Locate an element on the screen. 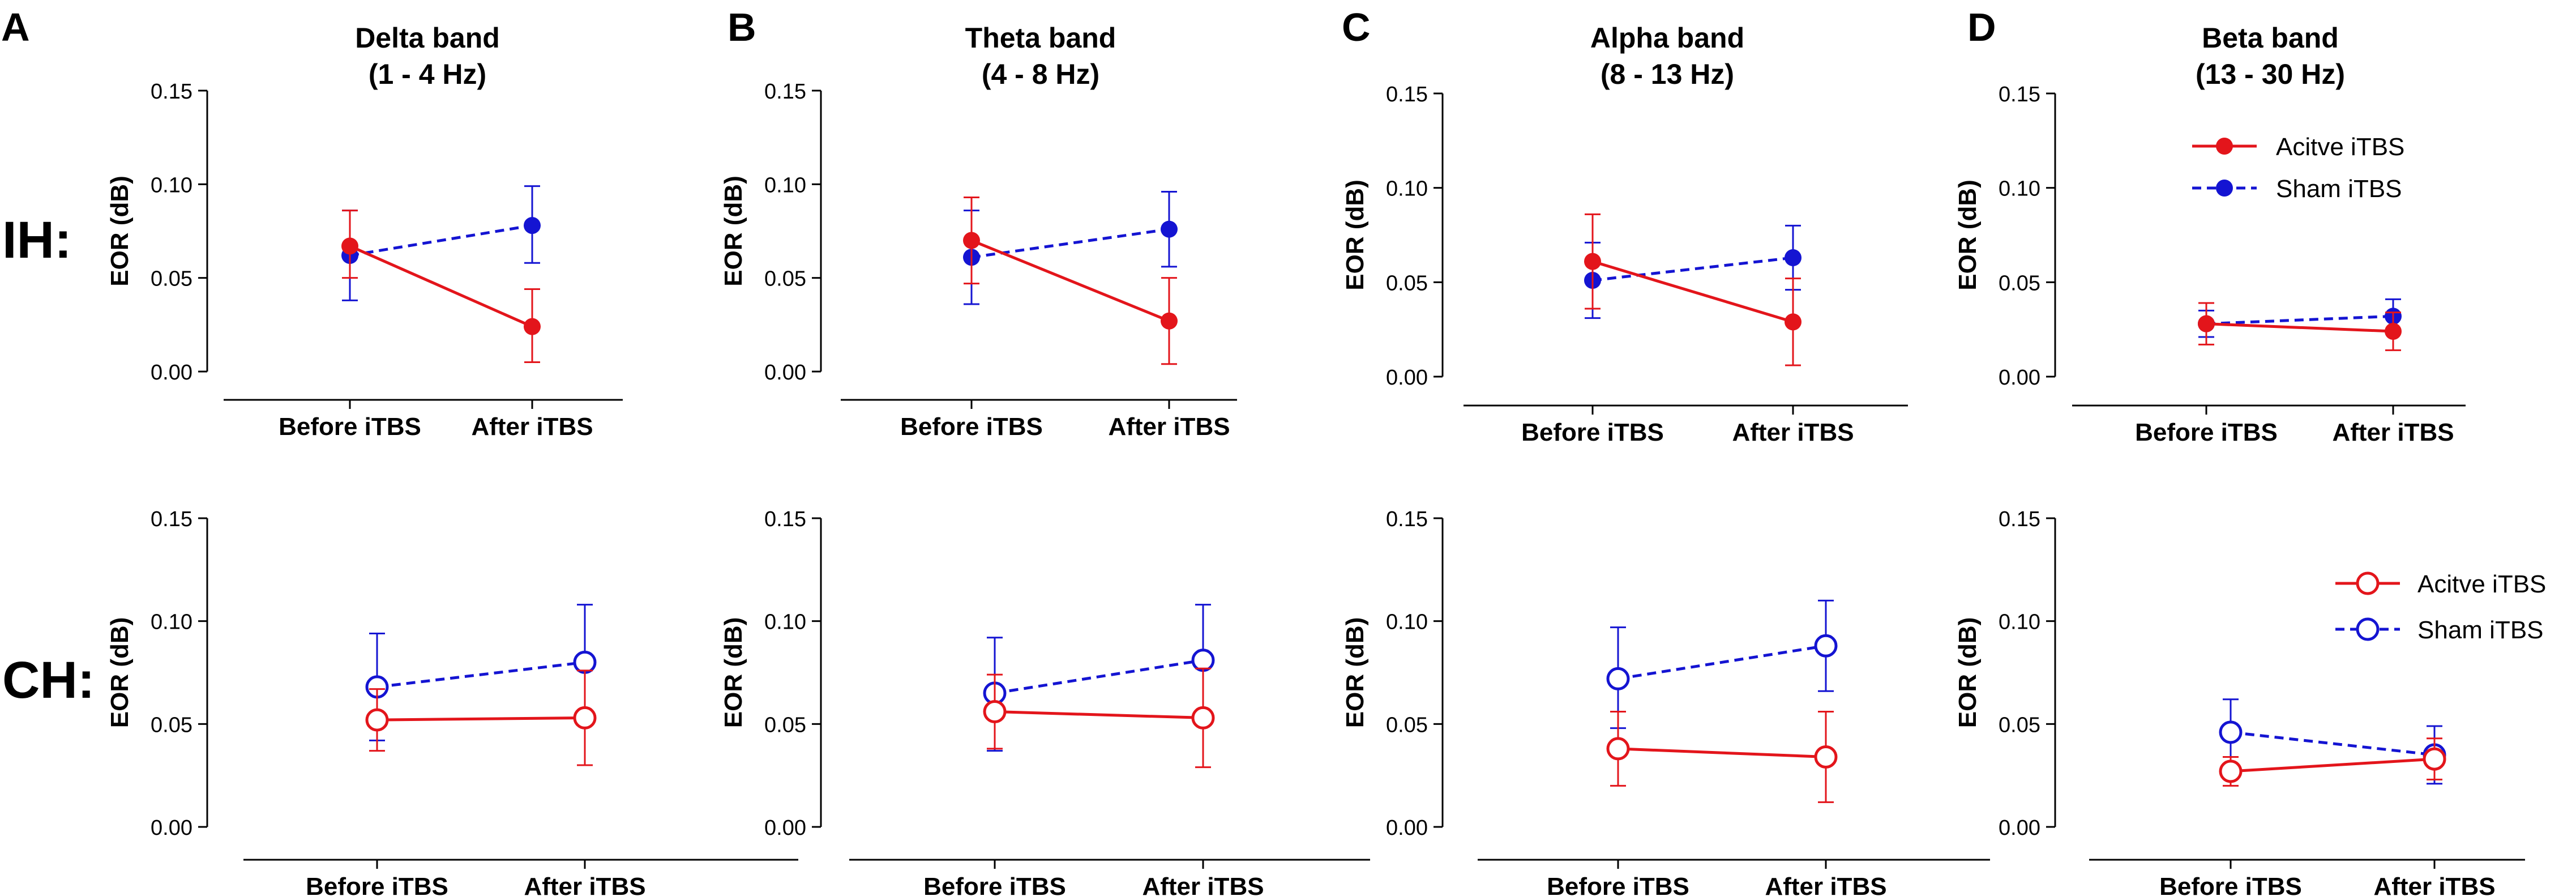 The width and height of the screenshot is (2576, 896). data-point-sham-b-ih is located at coordinates (1169, 229).